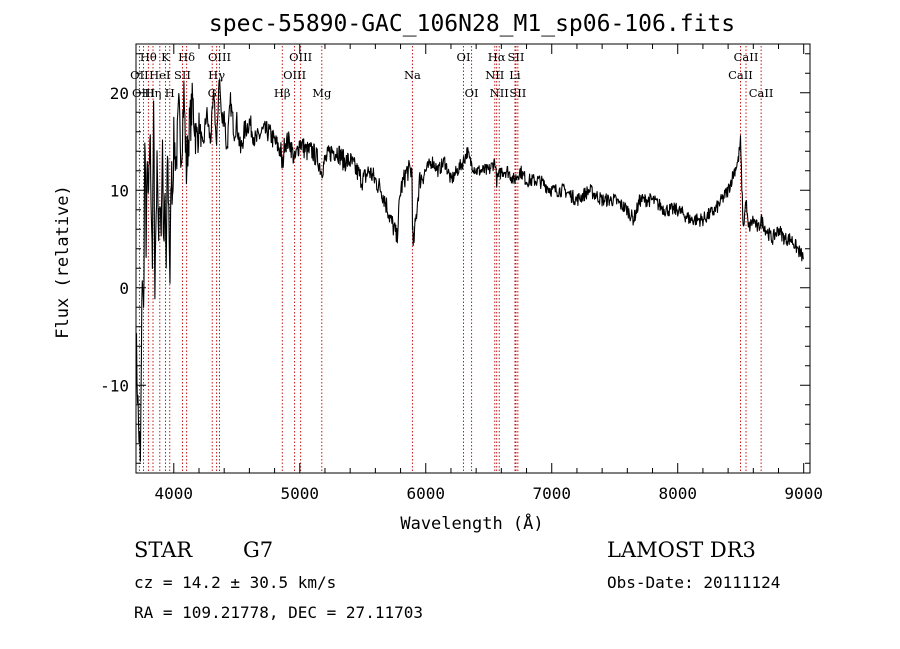 The height and width of the screenshot is (649, 900). What do you see at coordinates (216, 75) in the screenshot?
I see `line-label-10: Hγ` at bounding box center [216, 75].